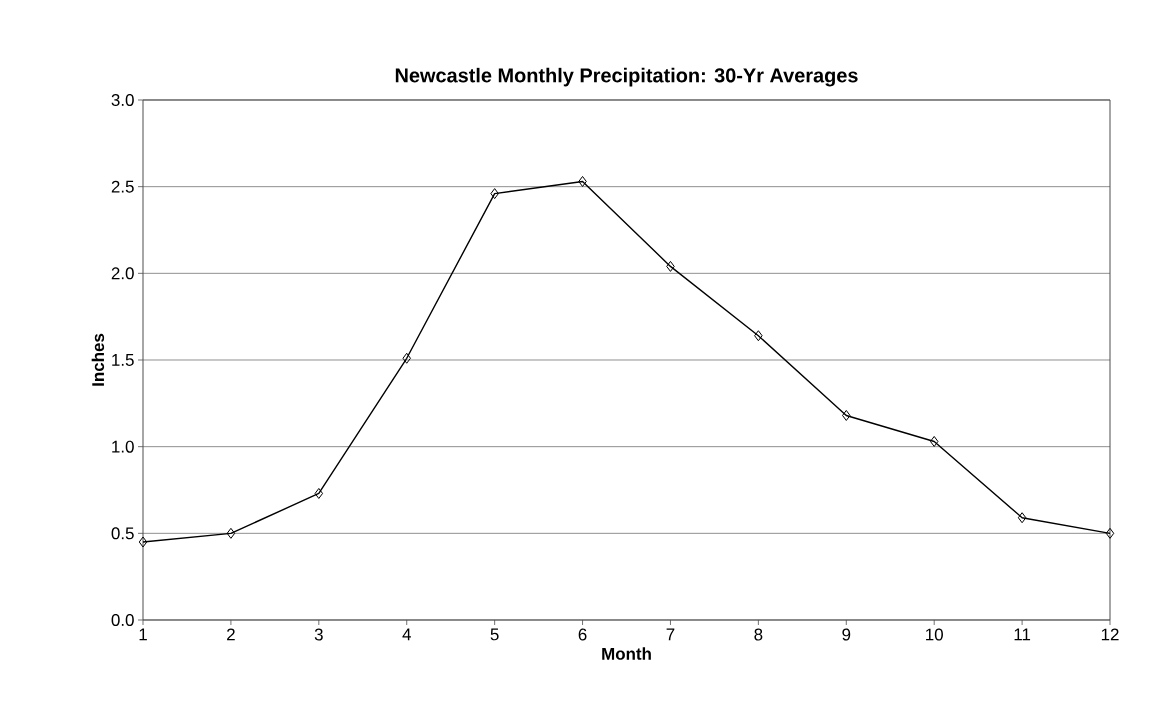 The width and height of the screenshot is (1153, 719). Describe the element at coordinates (1110, 634) in the screenshot. I see `x-tick-label: 12` at that location.